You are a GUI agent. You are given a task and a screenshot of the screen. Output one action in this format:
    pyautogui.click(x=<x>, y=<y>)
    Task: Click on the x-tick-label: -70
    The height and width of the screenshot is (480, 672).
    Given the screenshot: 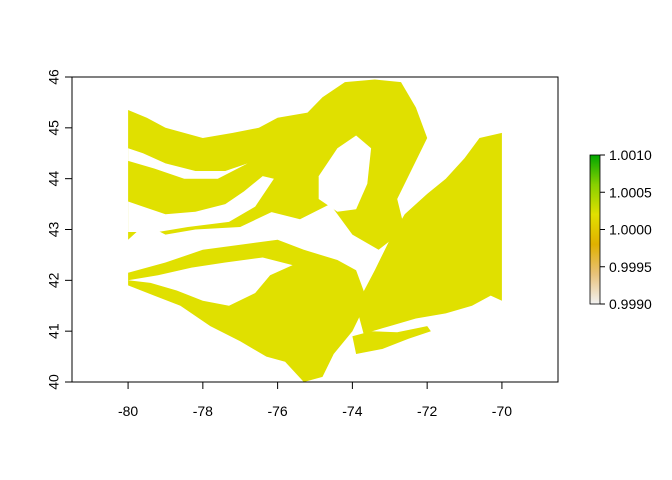 What is the action you would take?
    pyautogui.click(x=502, y=411)
    